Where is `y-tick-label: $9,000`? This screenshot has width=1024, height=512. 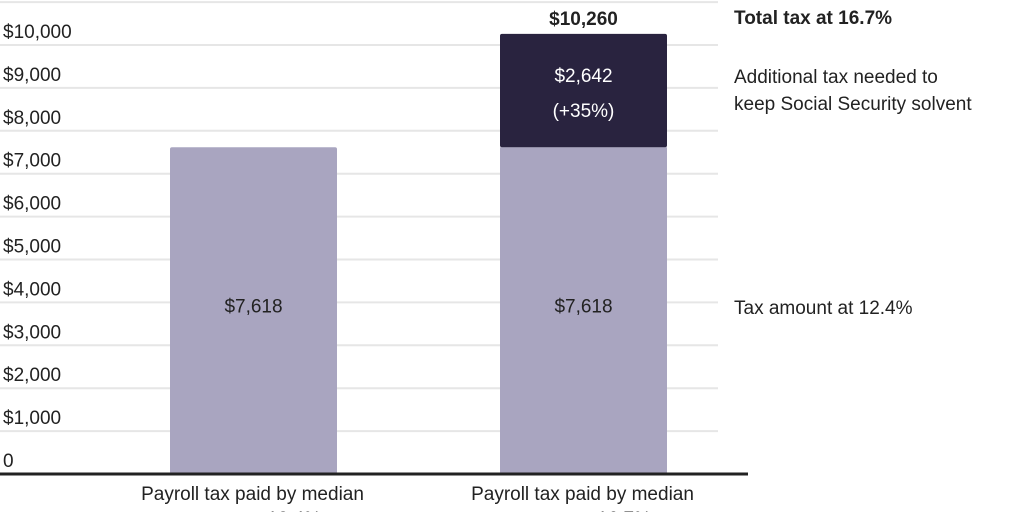 y-tick-label: $9,000 is located at coordinates (32, 75).